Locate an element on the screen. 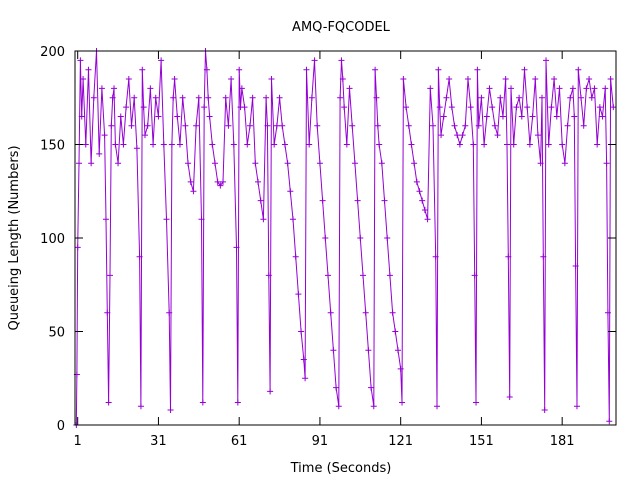  y-tick-label: 200 is located at coordinates (52, 52).